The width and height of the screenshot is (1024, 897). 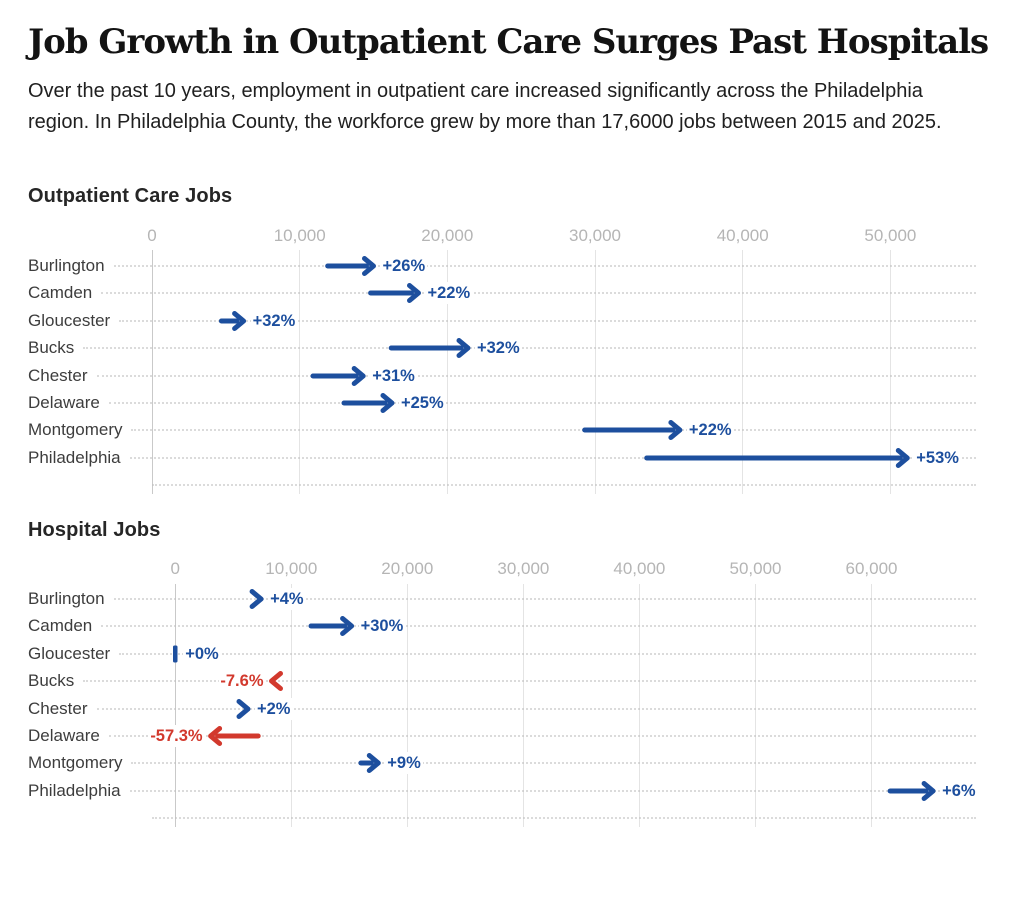 I want to click on chart-title-outpatient: Outpatient Care Jobs, so click(x=130, y=196).